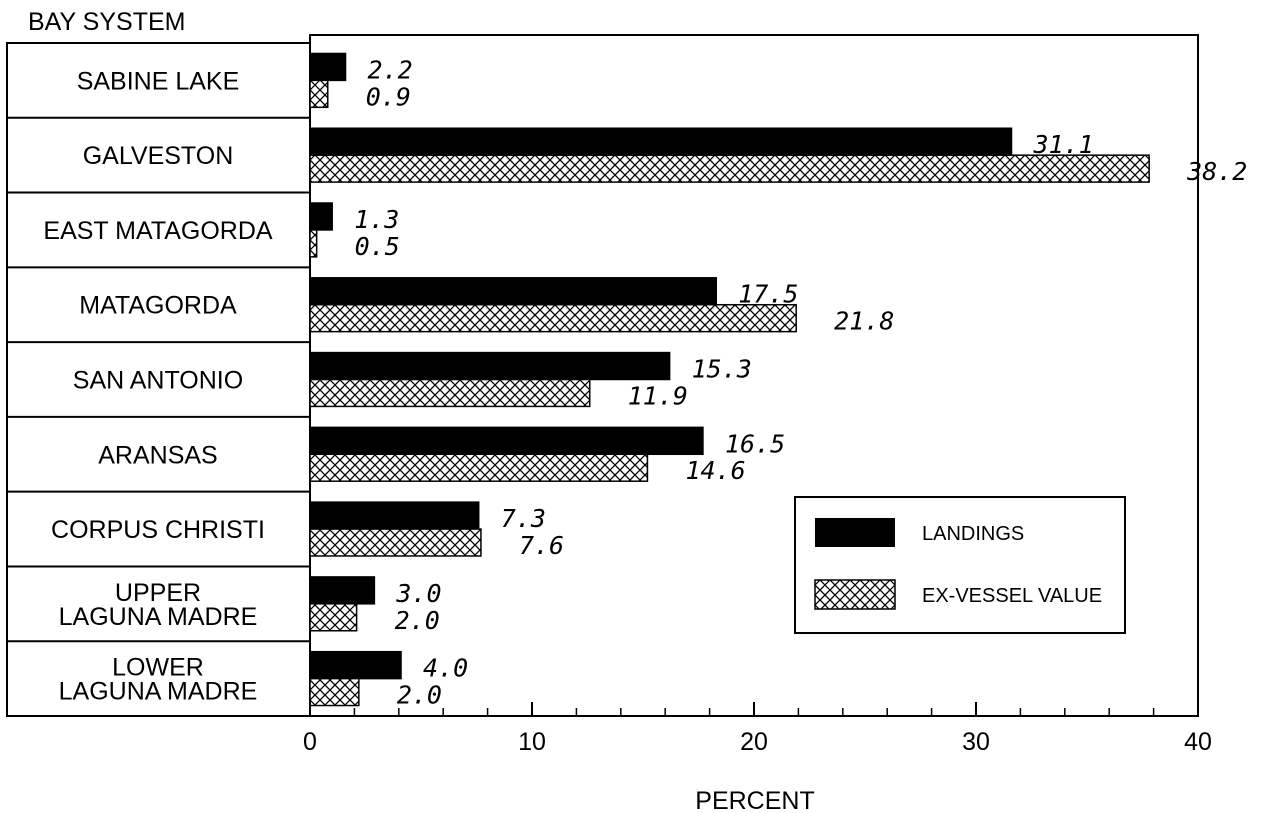 The image size is (1273, 813). What do you see at coordinates (1198, 742) in the screenshot?
I see `x-tick-label: 40` at bounding box center [1198, 742].